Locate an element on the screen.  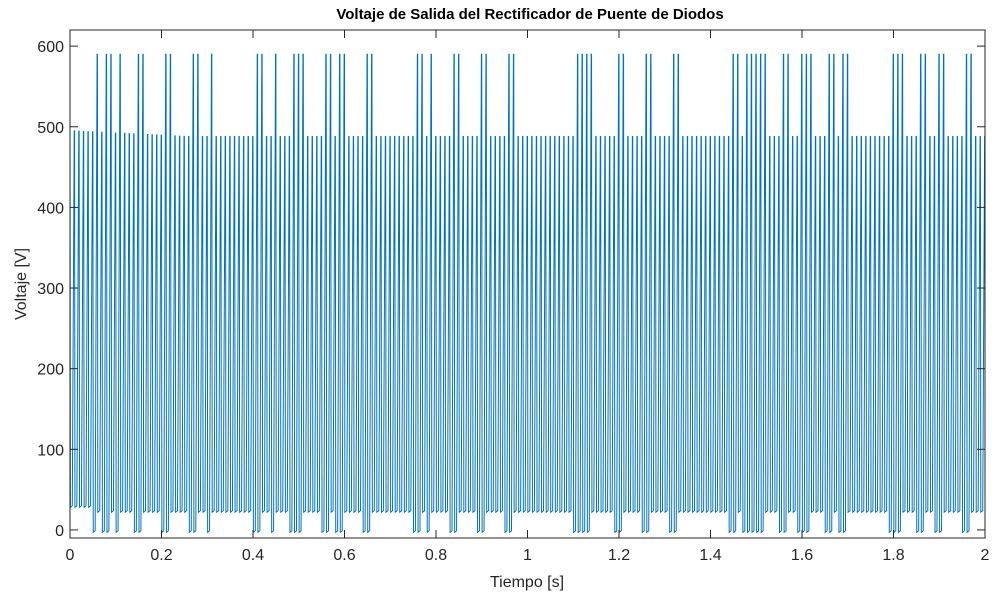
y-axis-label: Voltaje [V] is located at coordinates (21, 284).